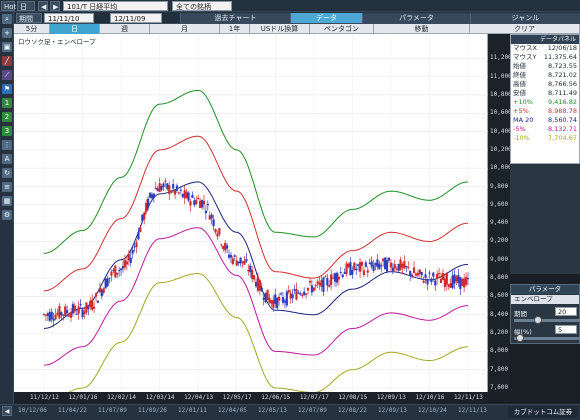 This screenshot has height=420, width=580. What do you see at coordinates (7, 159) in the screenshot?
I see `text-tool-icon: A` at bounding box center [7, 159].